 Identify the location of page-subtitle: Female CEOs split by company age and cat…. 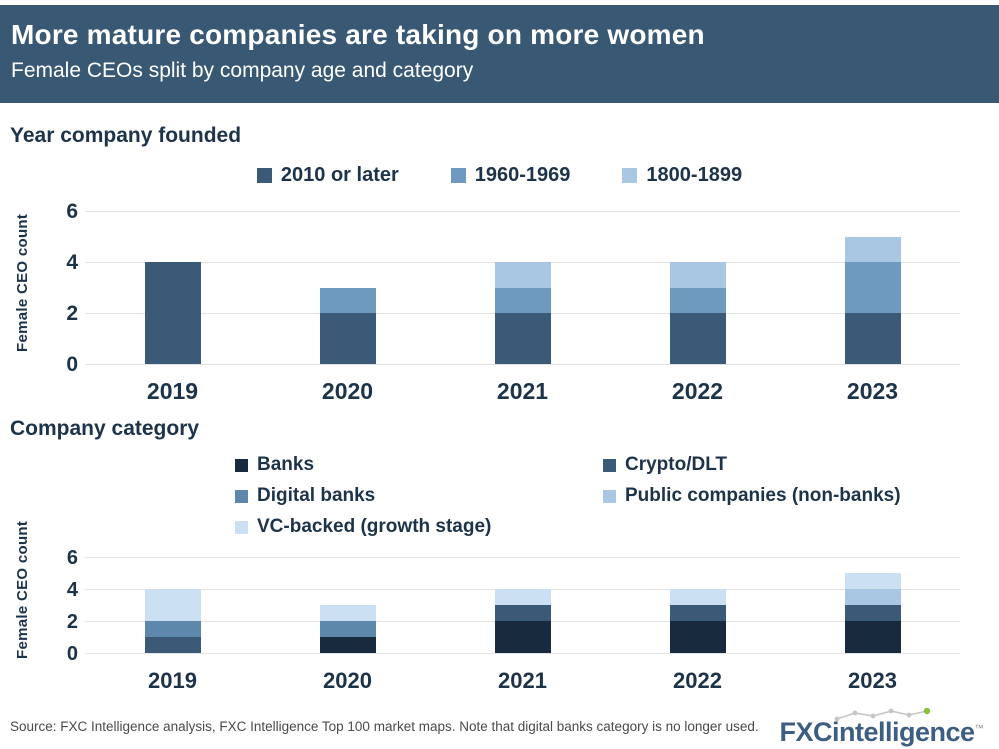
(242, 70).